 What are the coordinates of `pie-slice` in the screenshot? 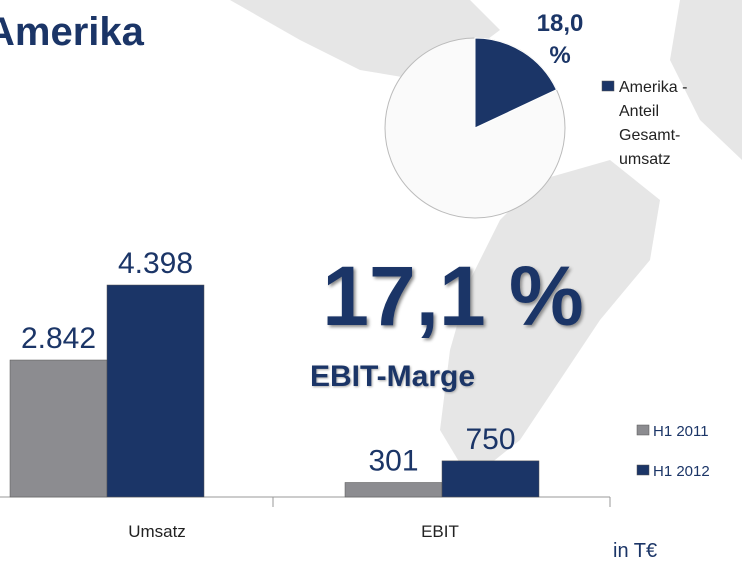 It's located at (516, 83).